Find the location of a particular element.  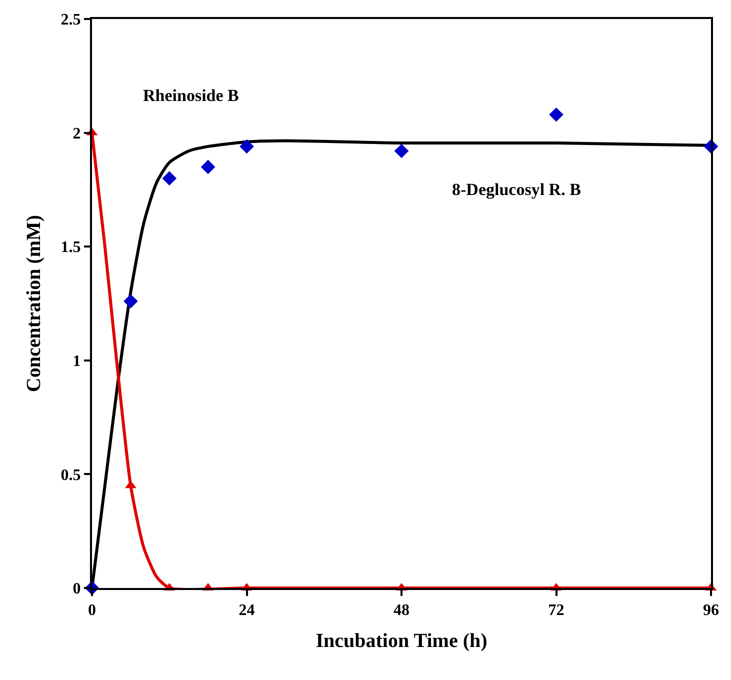

y-tick-label: 0 is located at coordinates (76, 589).